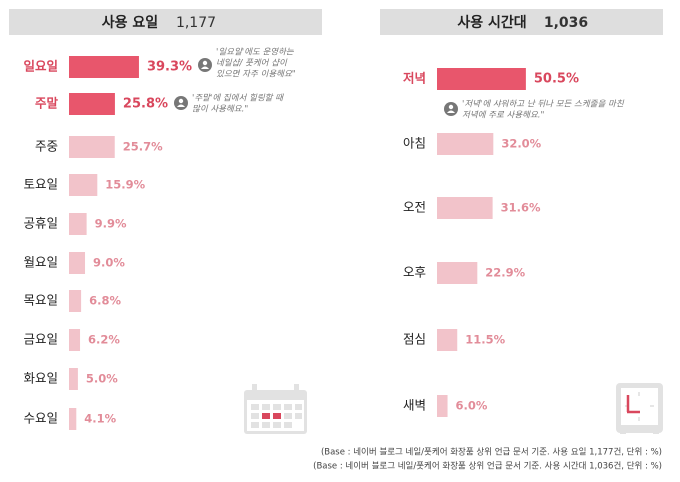  I want to click on value-label: 25.8%, so click(145, 104).